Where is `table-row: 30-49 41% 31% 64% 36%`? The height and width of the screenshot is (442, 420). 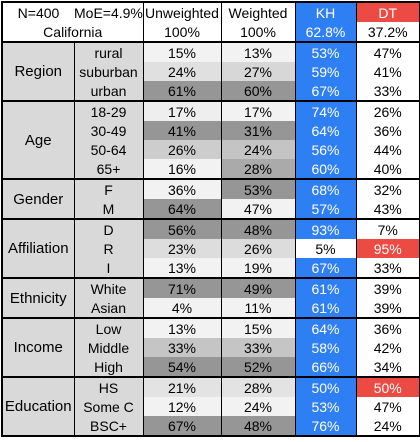 table-row: 30-49 41% 31% 64% 36% is located at coordinates (211, 130).